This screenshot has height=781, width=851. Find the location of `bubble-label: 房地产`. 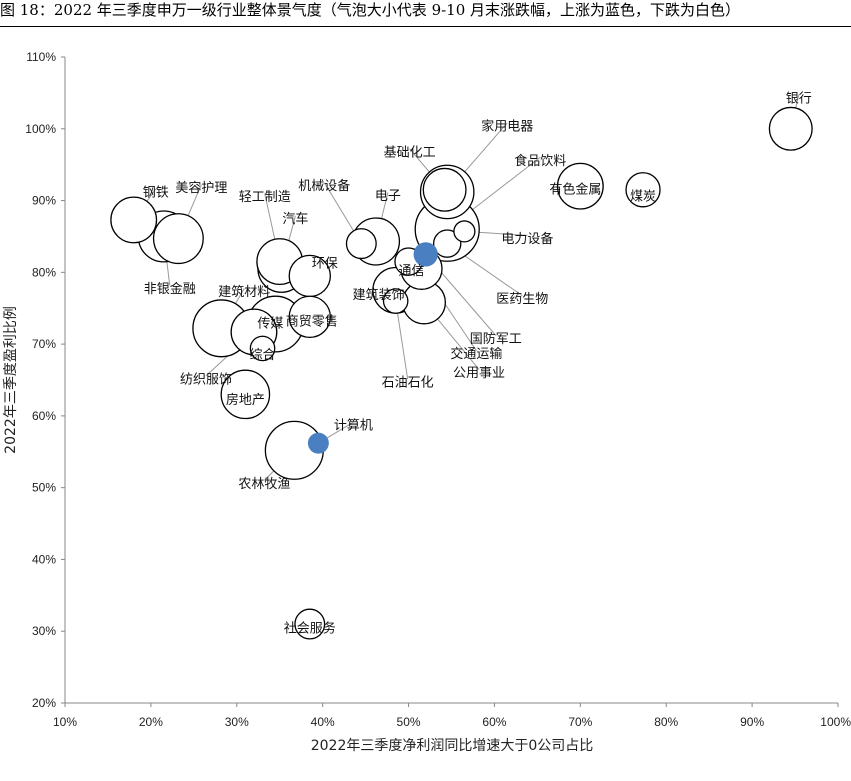

bubble-label: 房地产 is located at coordinates (245, 400).